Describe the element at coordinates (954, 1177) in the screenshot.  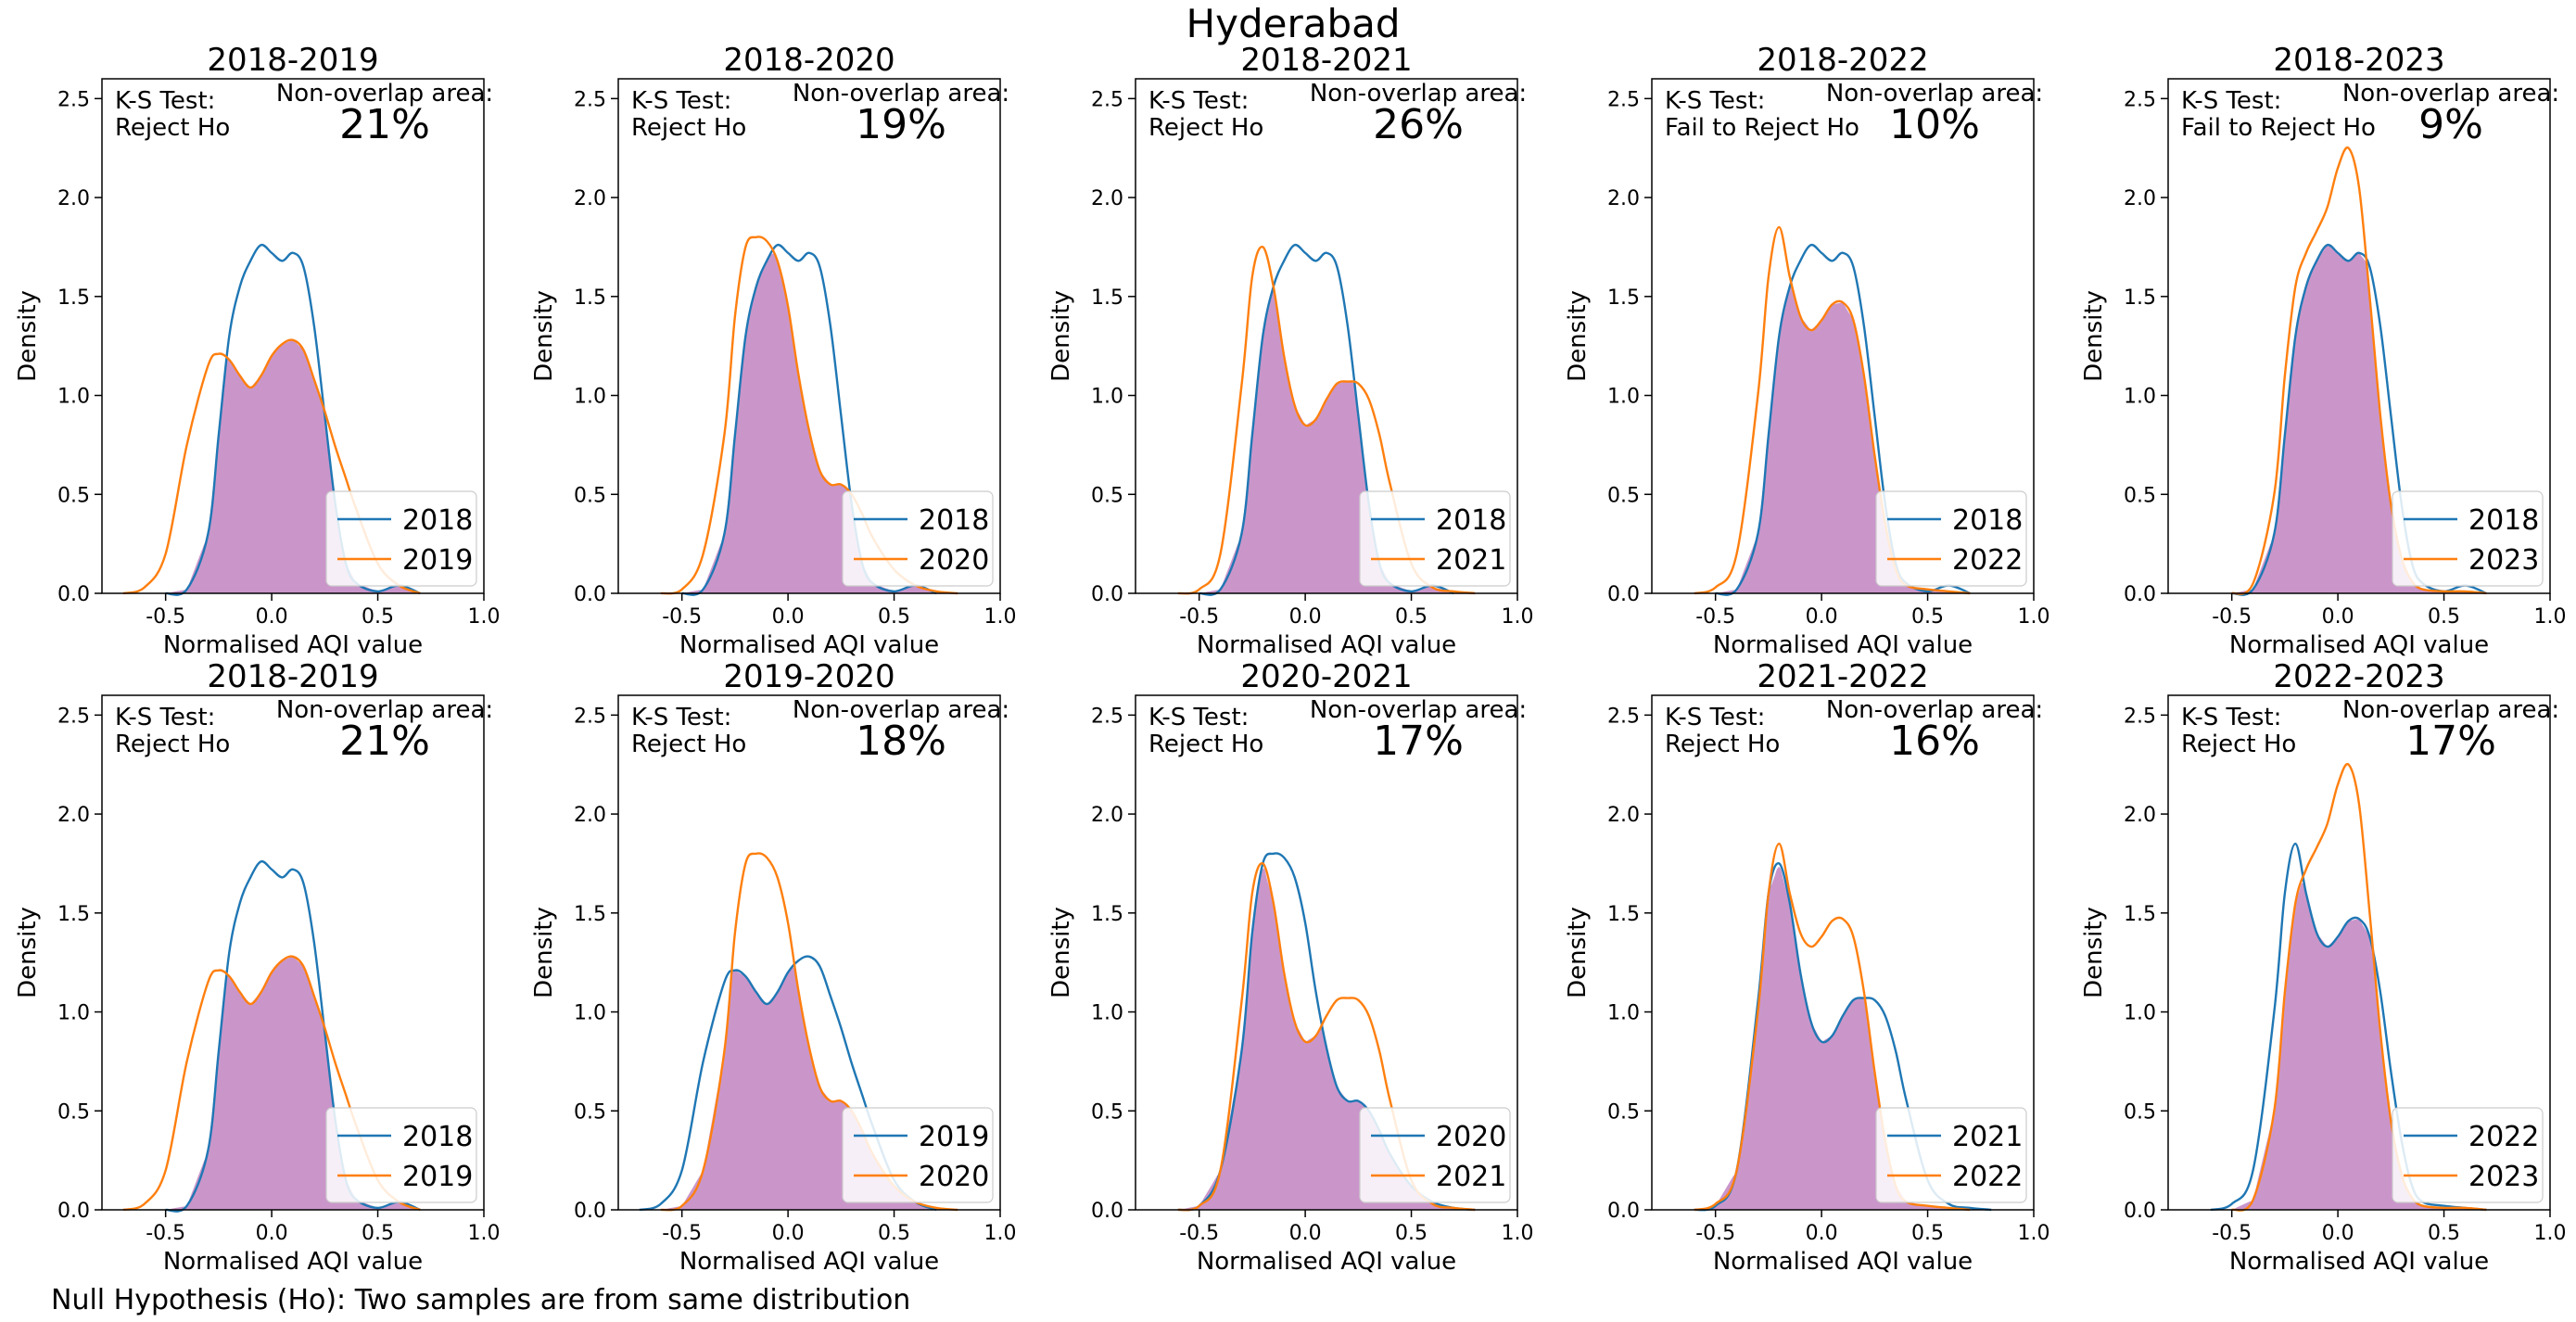
I see `legend-label: 2020` at that location.